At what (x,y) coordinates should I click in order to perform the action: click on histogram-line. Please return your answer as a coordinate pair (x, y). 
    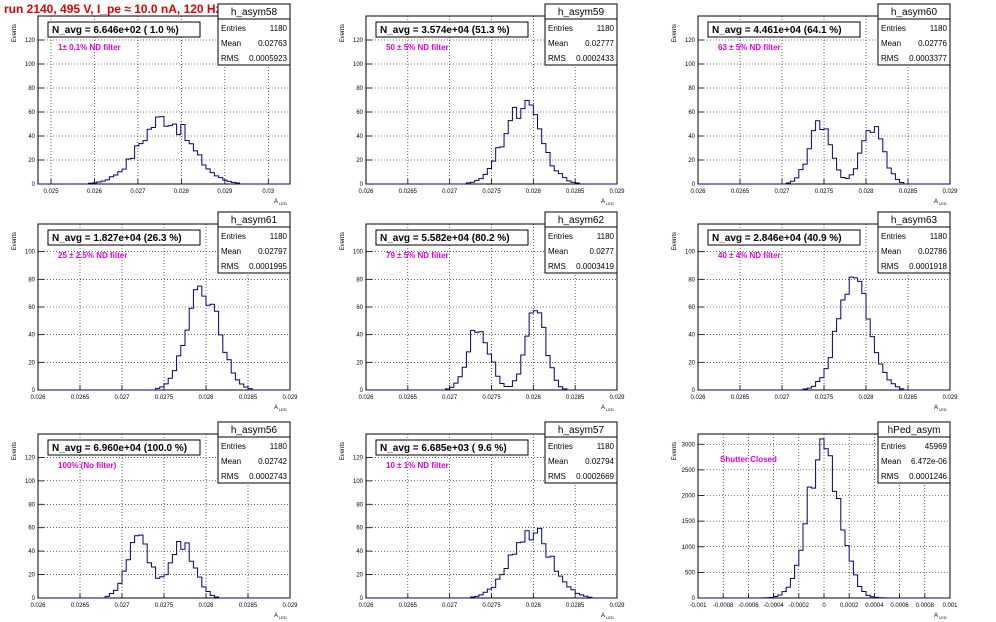
    Looking at the image, I should click on (164, 566).